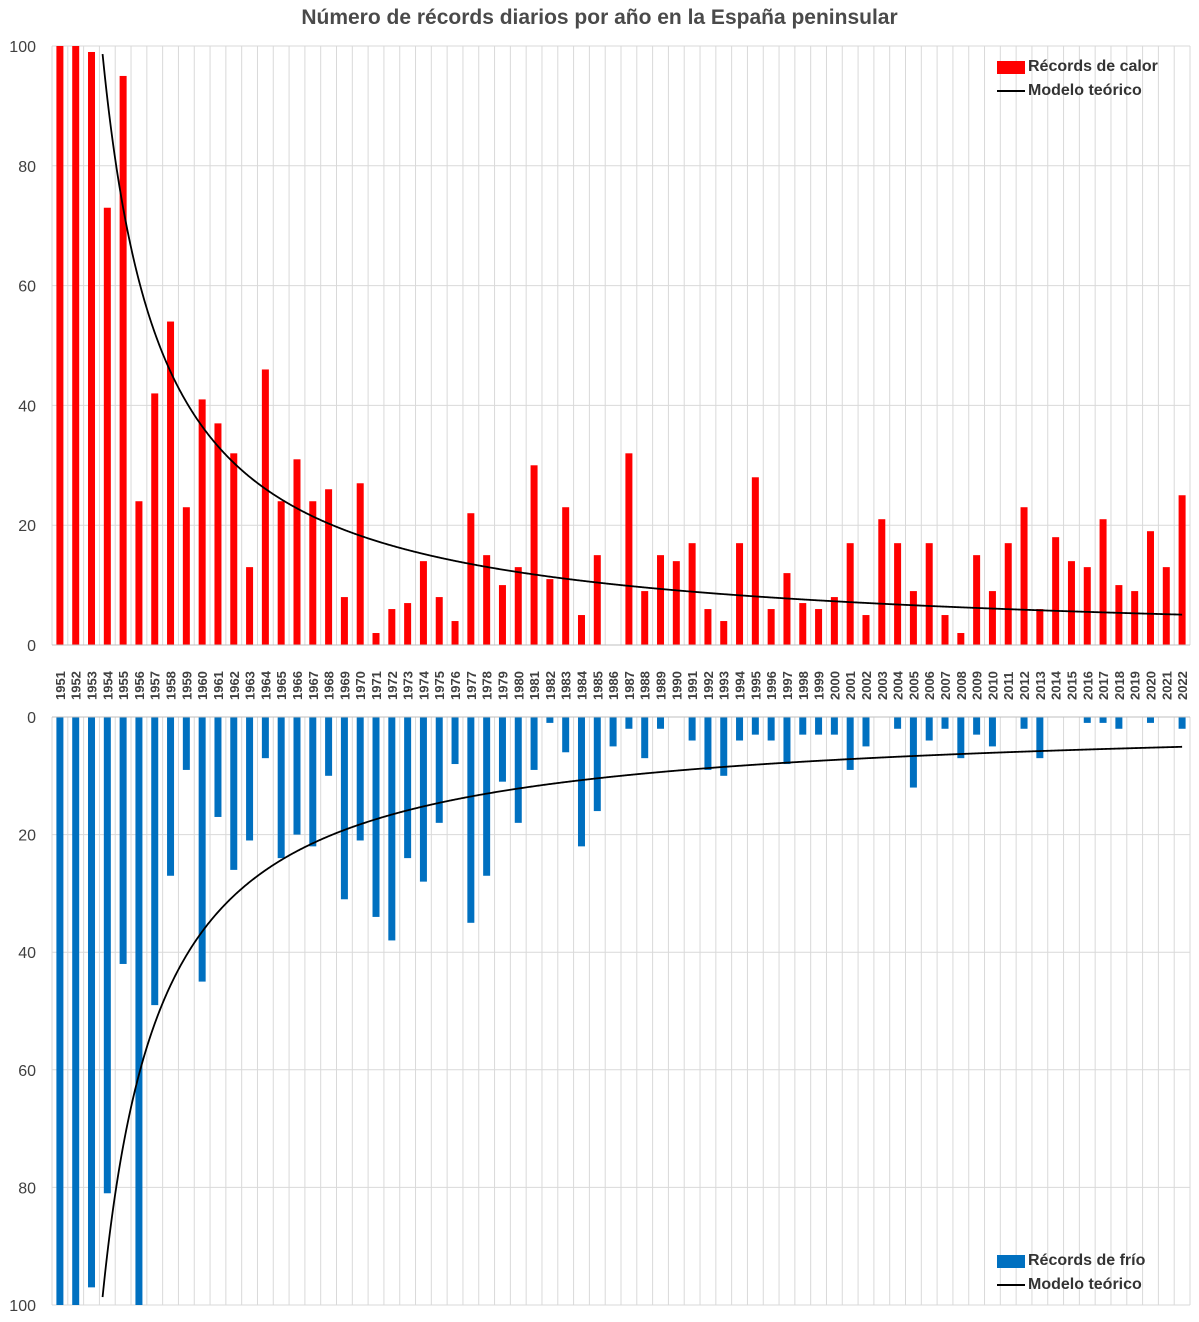  Describe the element at coordinates (566, 685) in the screenshot. I see `x-tick-label: 1983` at that location.